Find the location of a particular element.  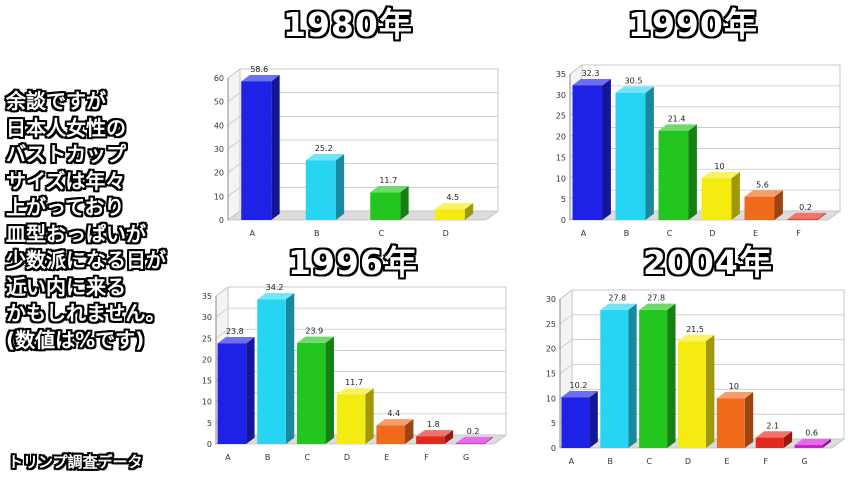

bar-chart-1990: 0 5 10 15 20 25 30 35 32.3 A 30.5 B 21.4 C 10 D 5.6 E 0.2 F is located at coordinates (699, 151).